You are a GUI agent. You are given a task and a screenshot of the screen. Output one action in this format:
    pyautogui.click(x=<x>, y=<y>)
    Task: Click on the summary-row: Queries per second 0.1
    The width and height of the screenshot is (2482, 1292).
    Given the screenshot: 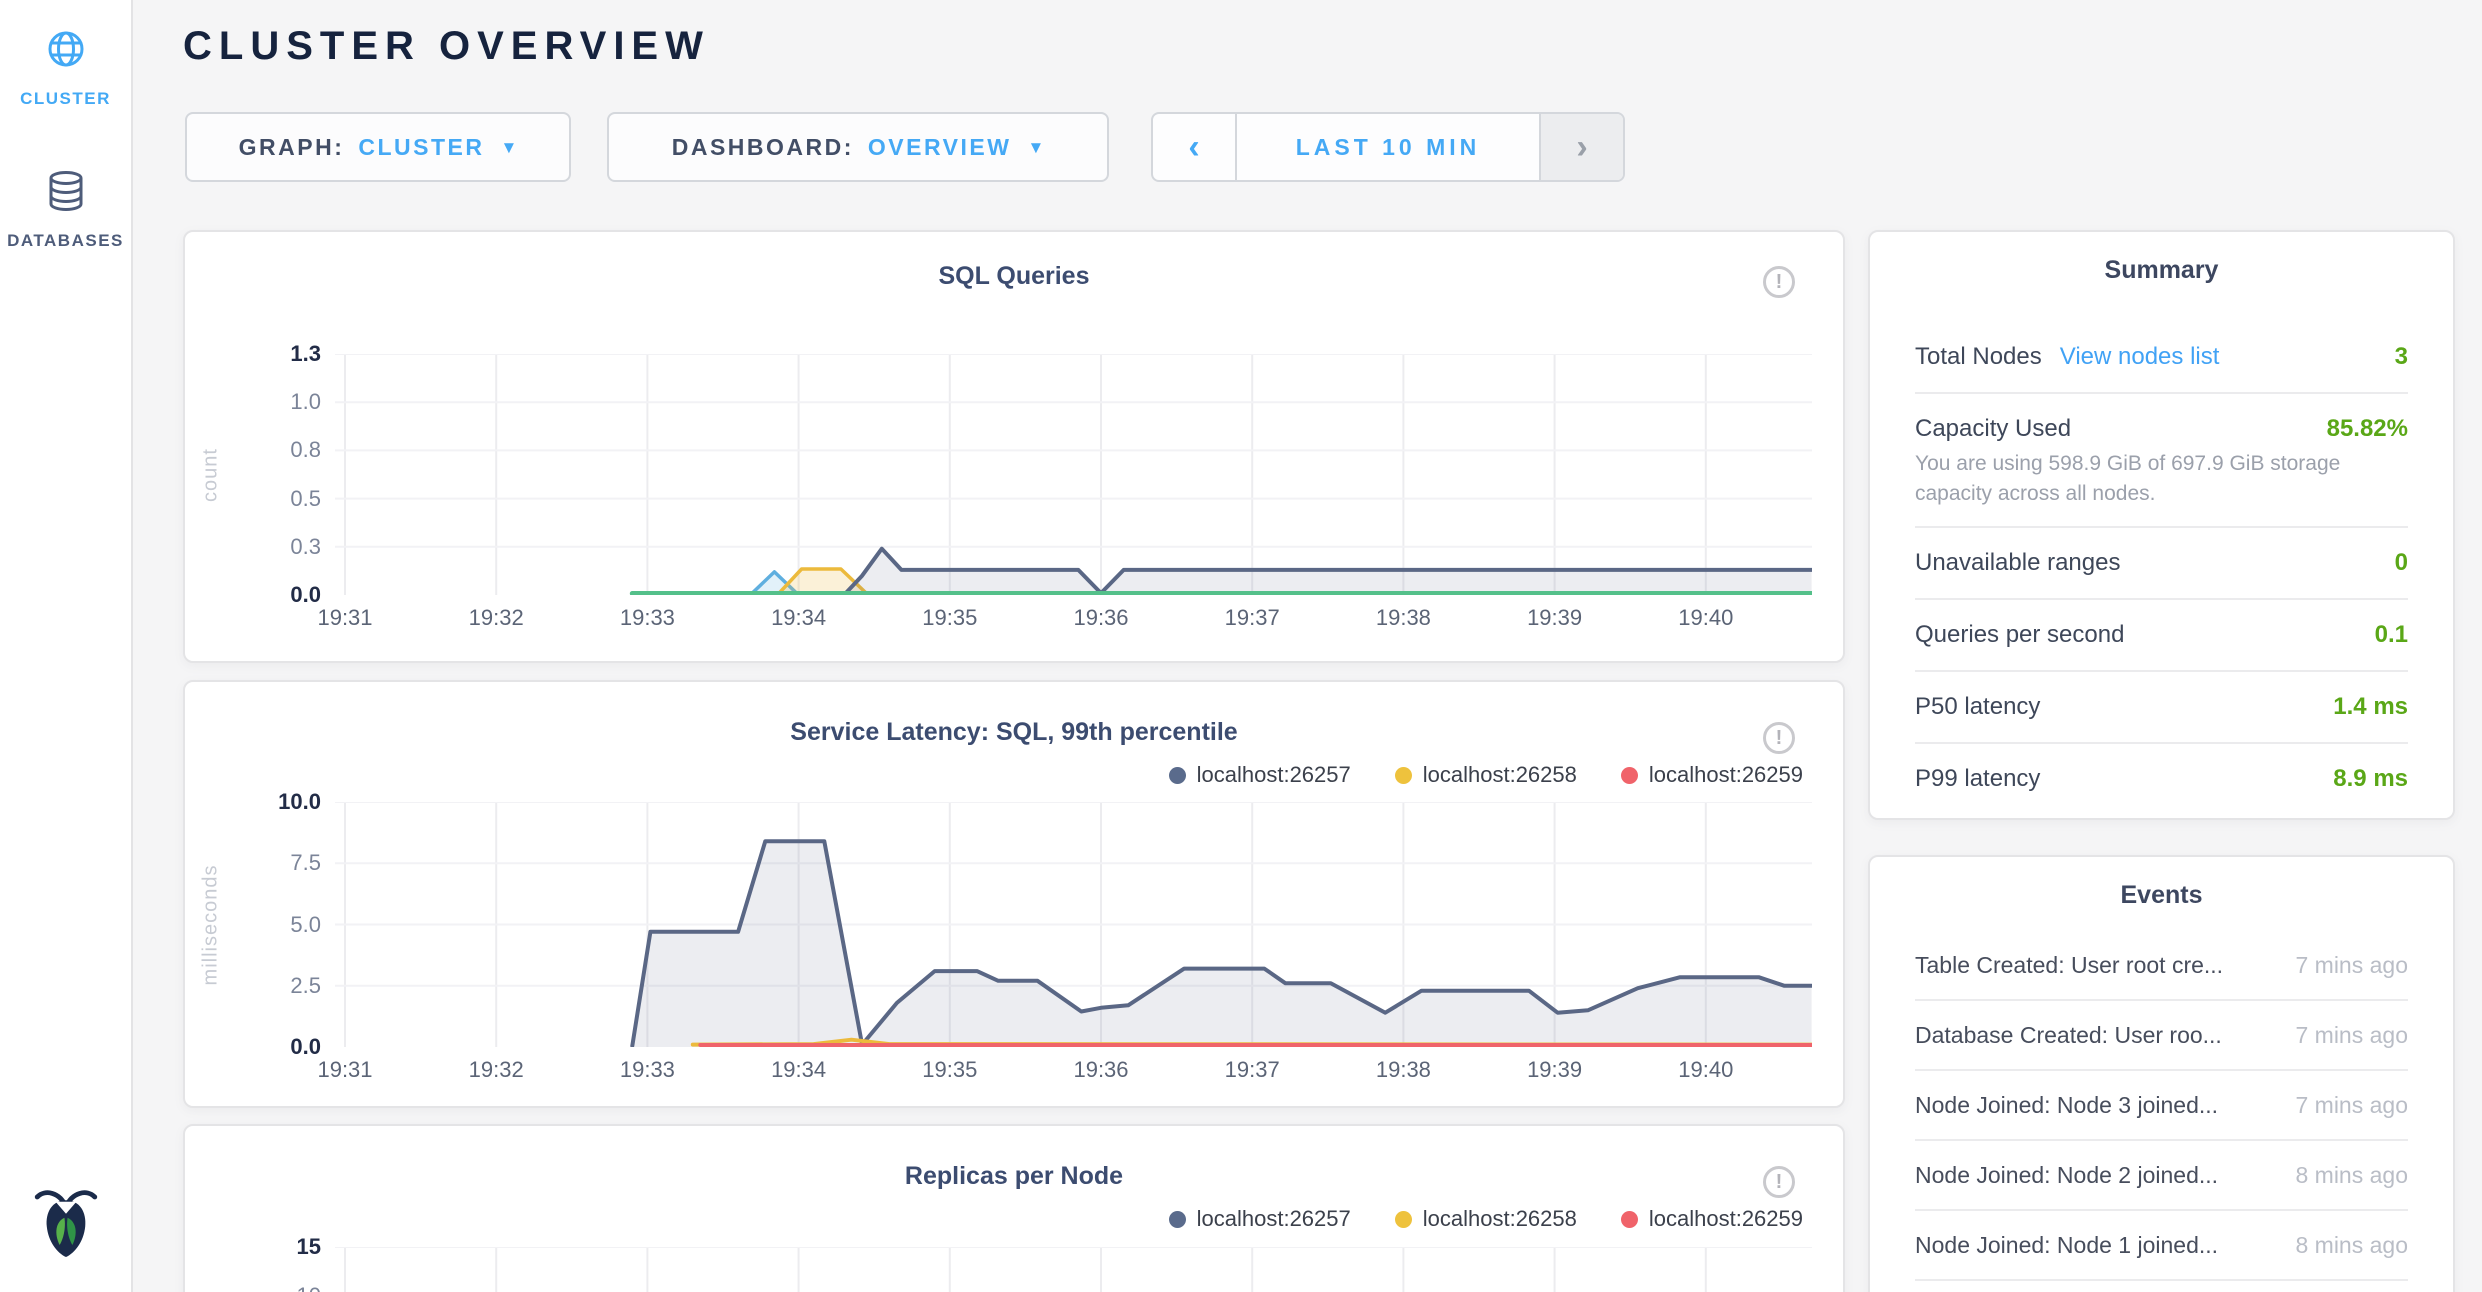 What is the action you would take?
    pyautogui.click(x=2161, y=633)
    